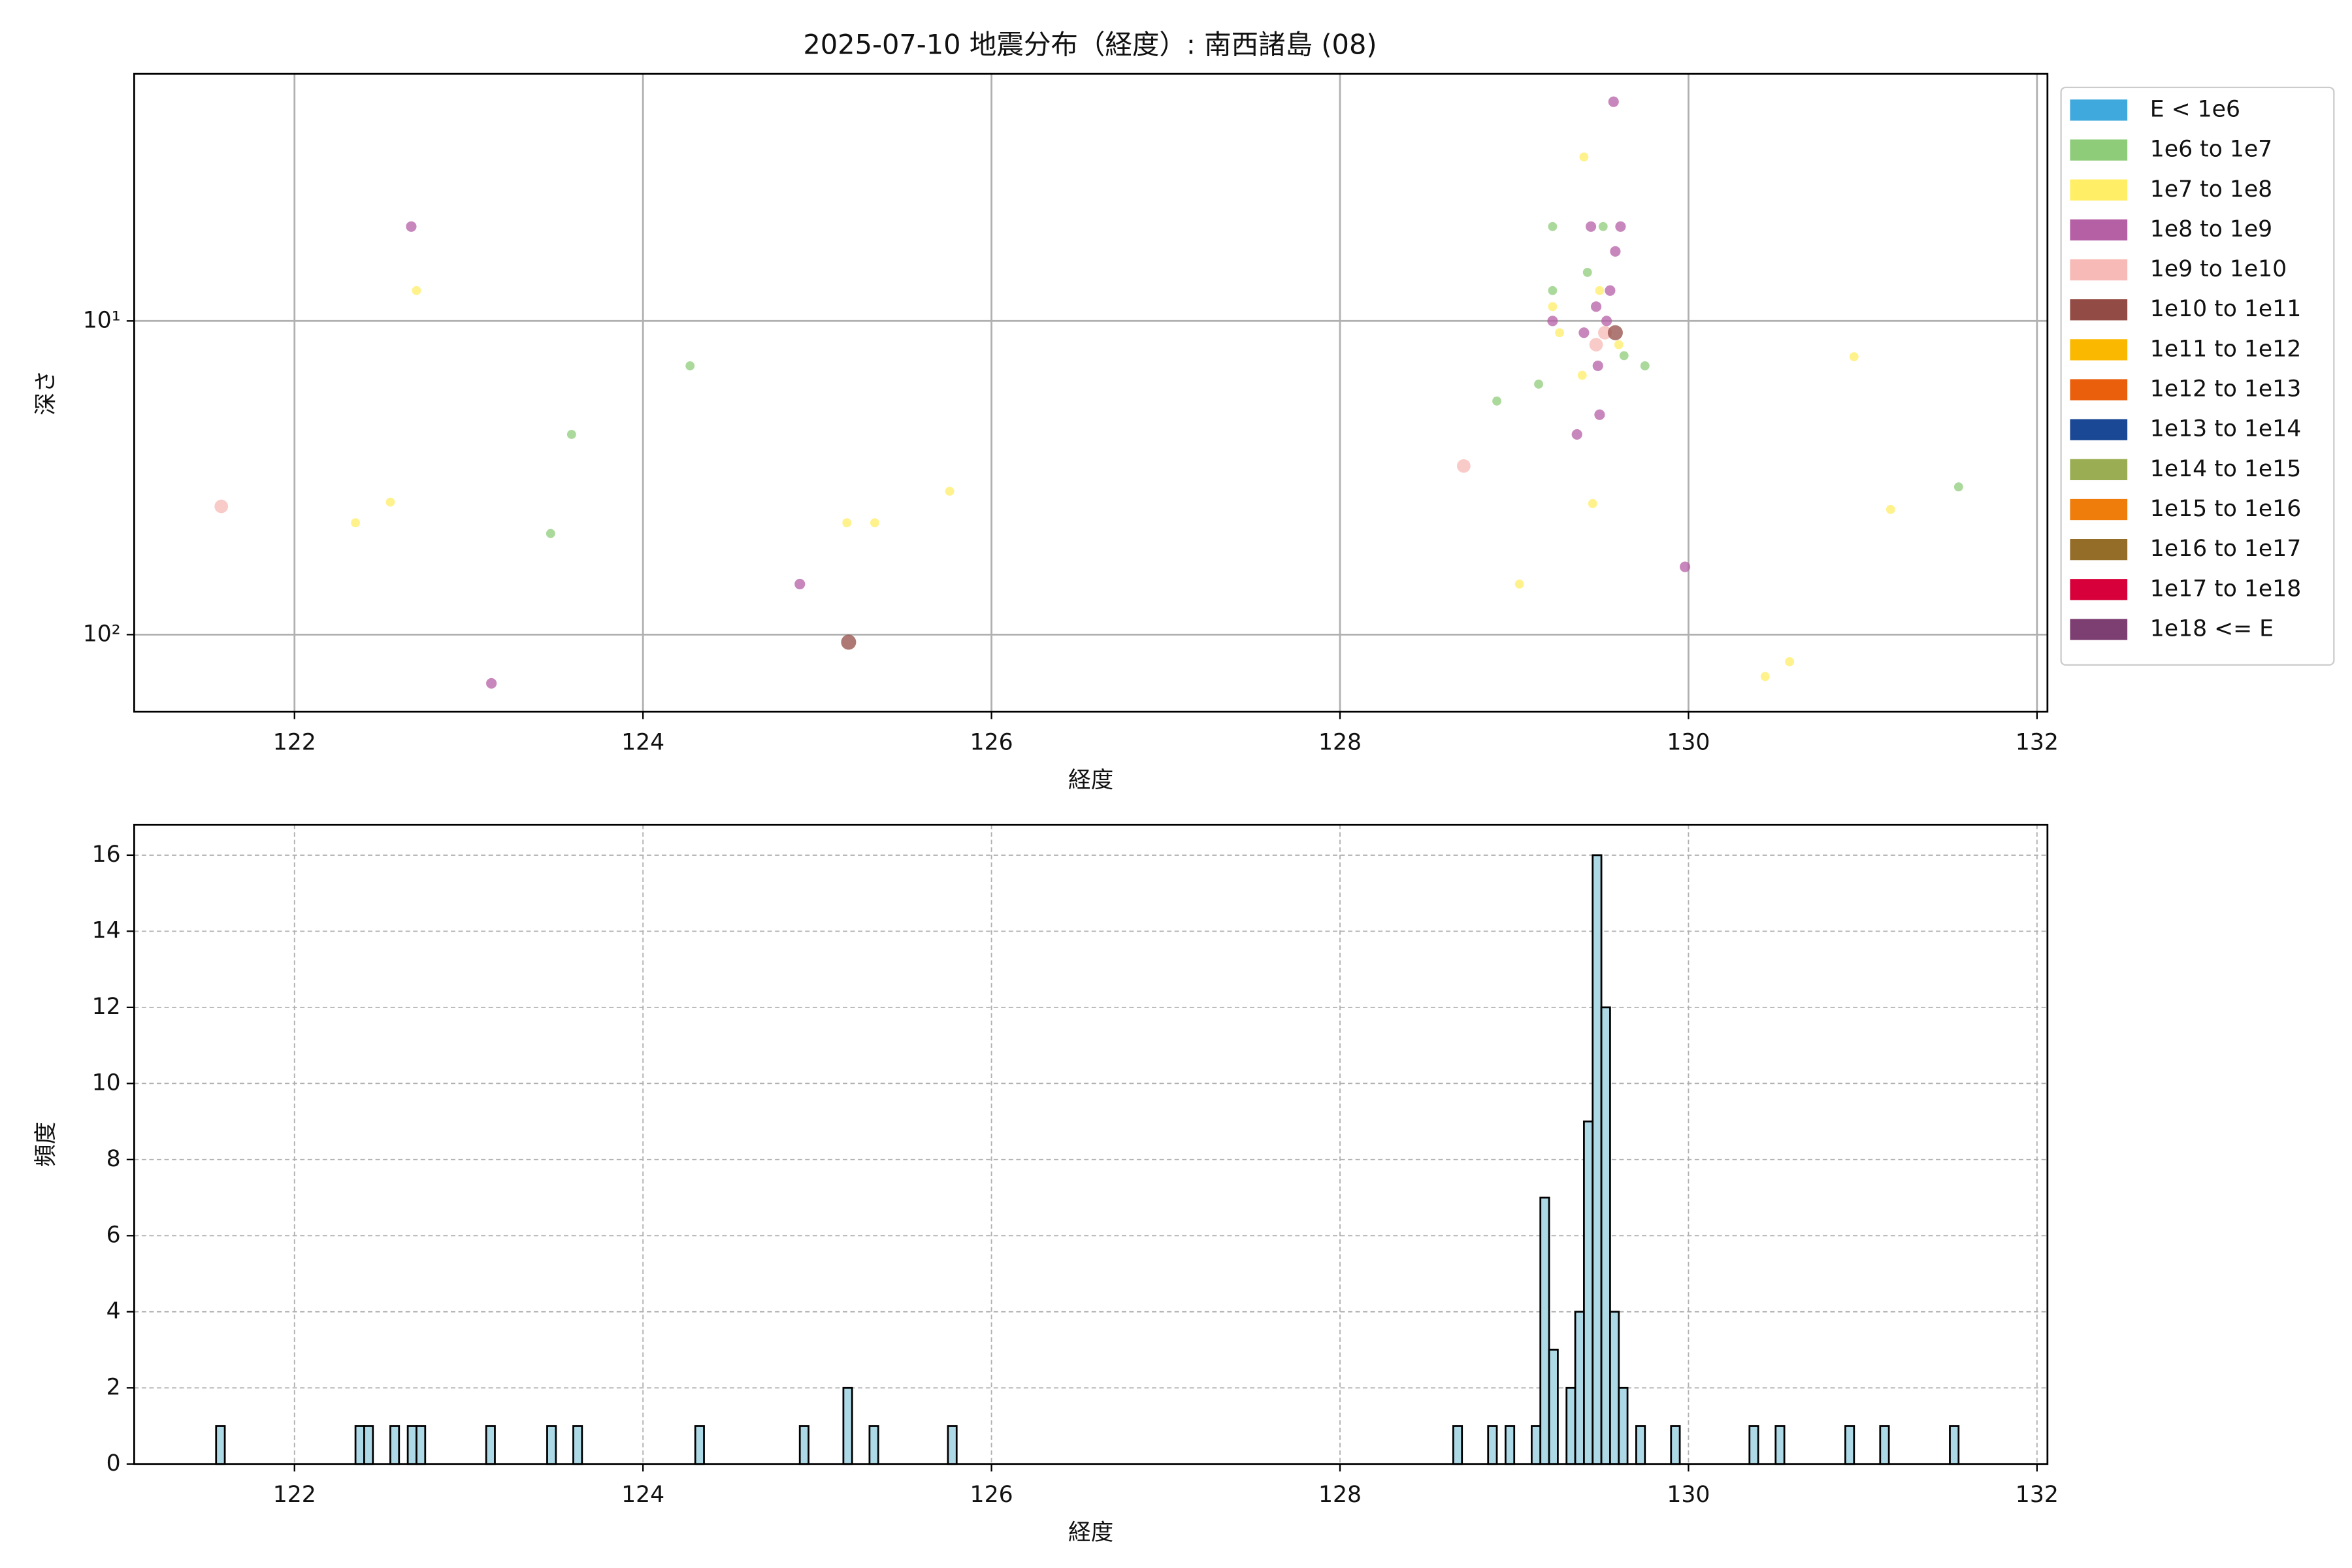  Describe the element at coordinates (2225, 589) in the screenshot. I see `legend-label: 1e17 to 1e18` at that location.